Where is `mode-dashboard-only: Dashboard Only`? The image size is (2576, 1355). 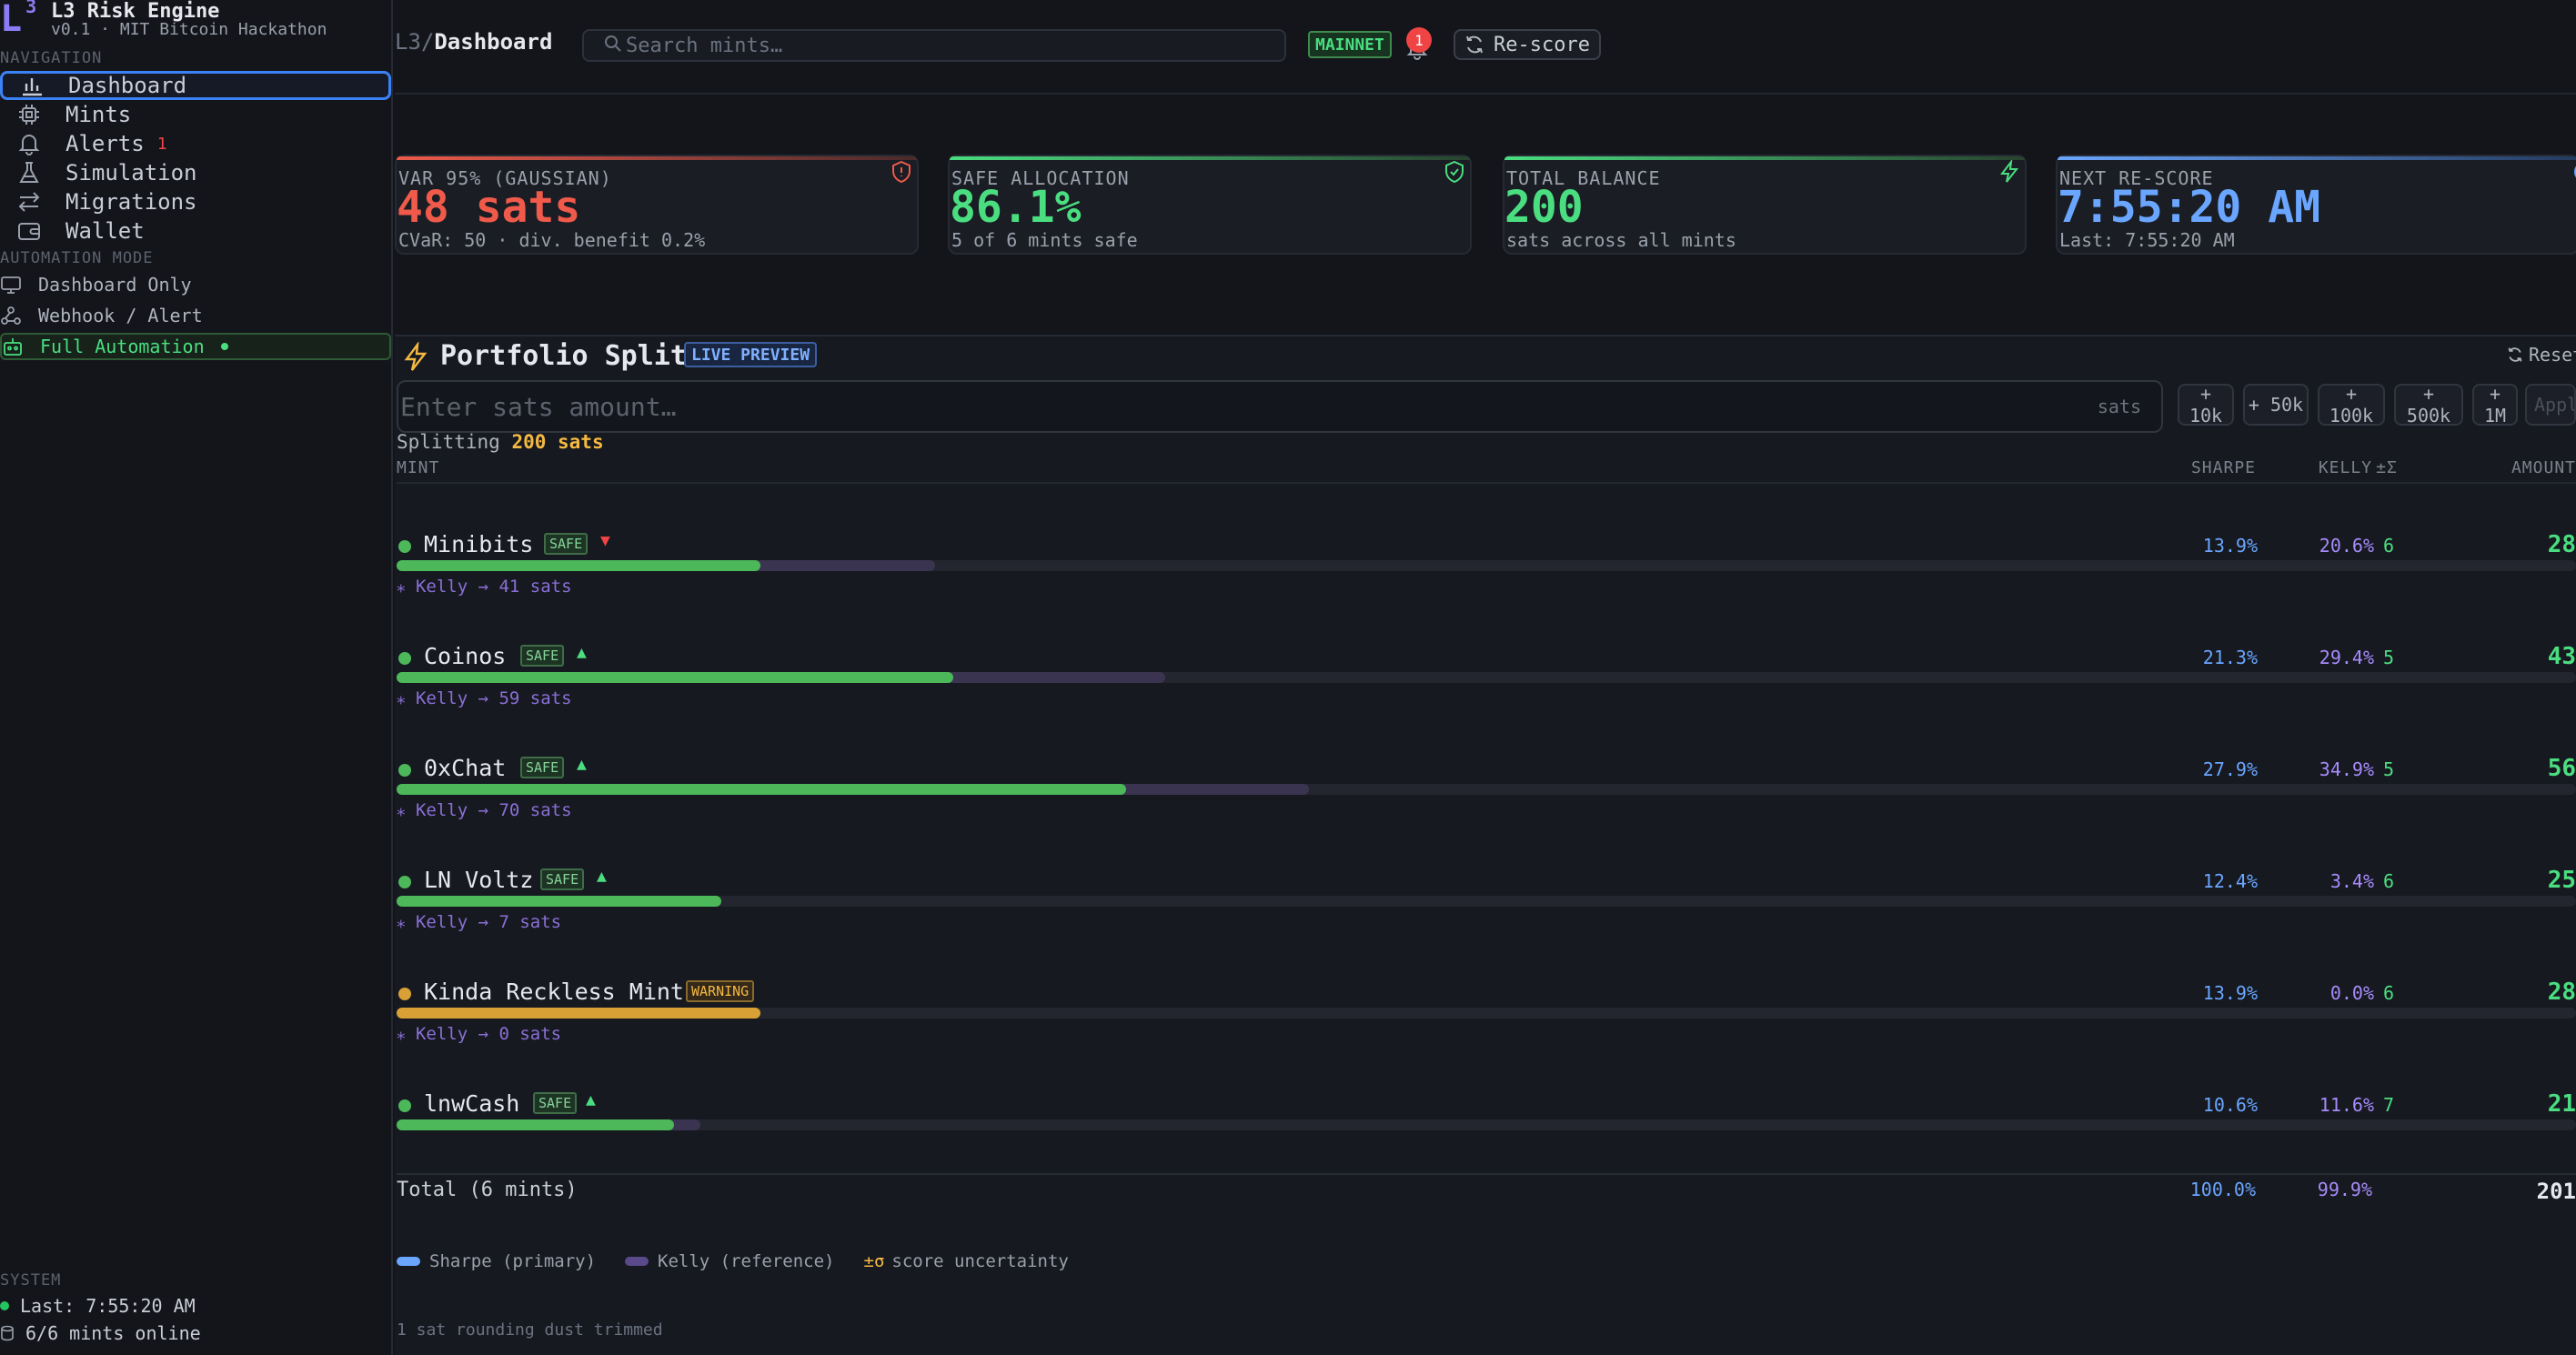 mode-dashboard-only: Dashboard Only is located at coordinates (195, 284).